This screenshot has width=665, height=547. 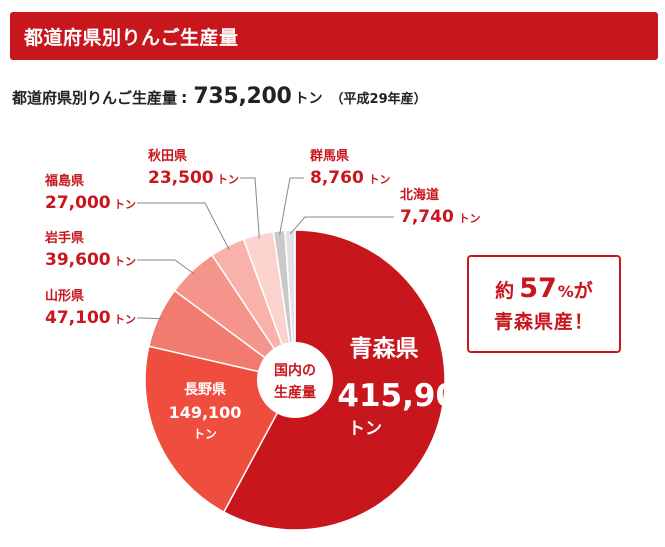 I want to click on aomori-share-callout: 約 57 % が 青森県産！, so click(x=544, y=304).